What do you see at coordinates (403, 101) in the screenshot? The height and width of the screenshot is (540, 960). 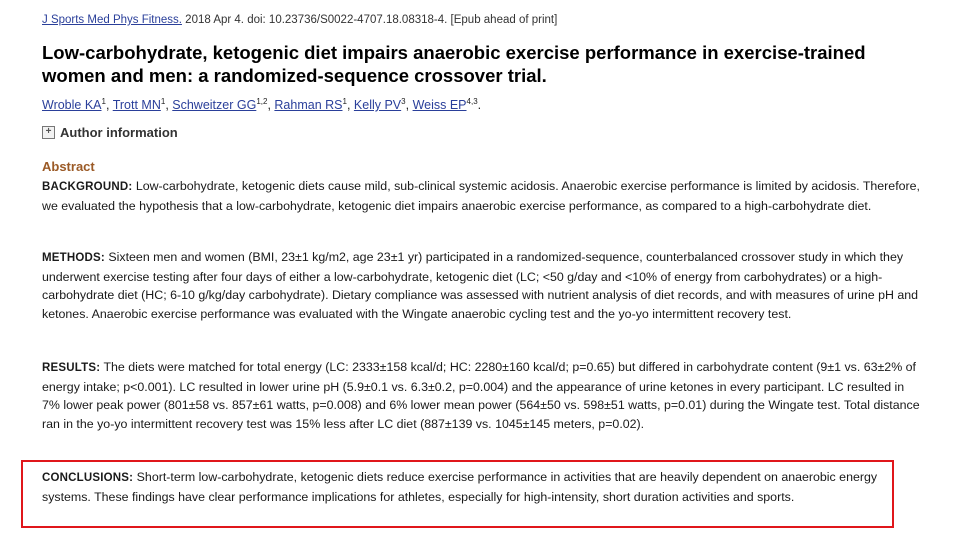 I see `author-affiliation: 3` at bounding box center [403, 101].